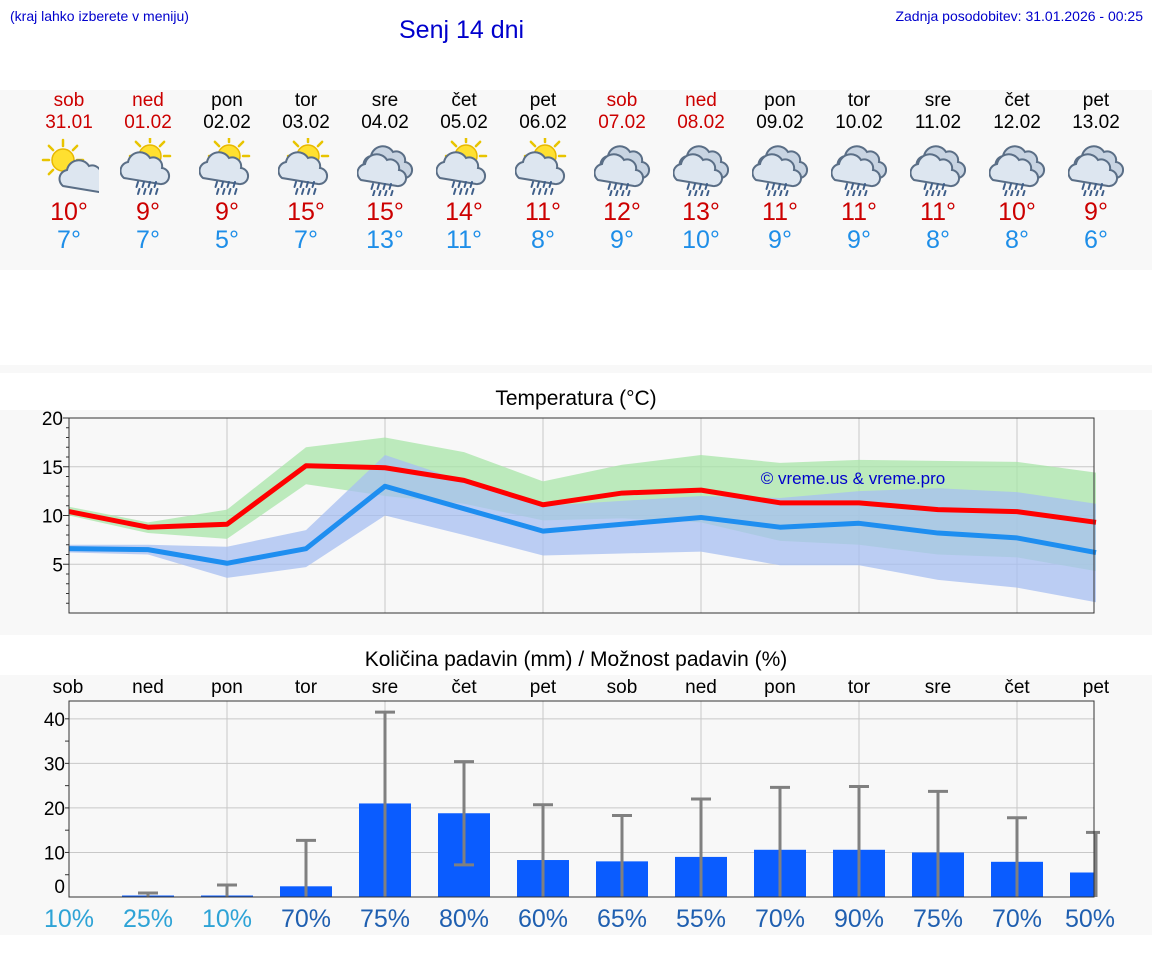 This screenshot has width=1152, height=975. Describe the element at coordinates (70, 165) in the screenshot. I see `sun-cloud-icon` at that location.